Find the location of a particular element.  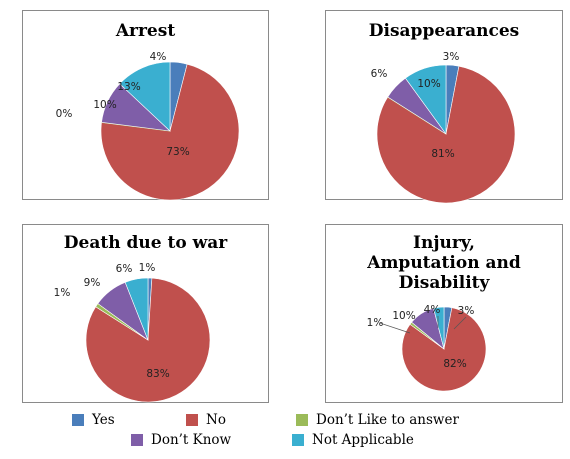

data-label: 83% is located at coordinates (157, 374).